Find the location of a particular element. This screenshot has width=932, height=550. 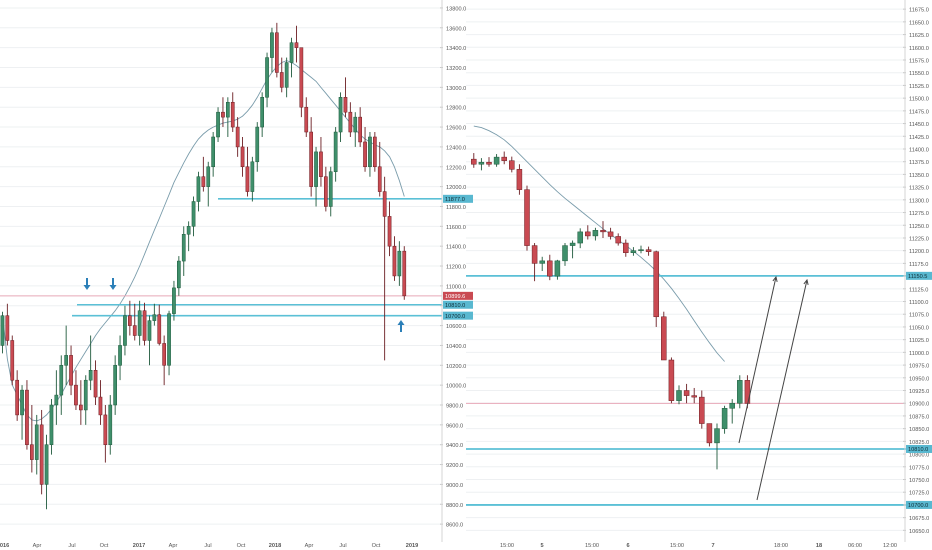

left-y-tick-label: 9400.0 is located at coordinates (454, 446).